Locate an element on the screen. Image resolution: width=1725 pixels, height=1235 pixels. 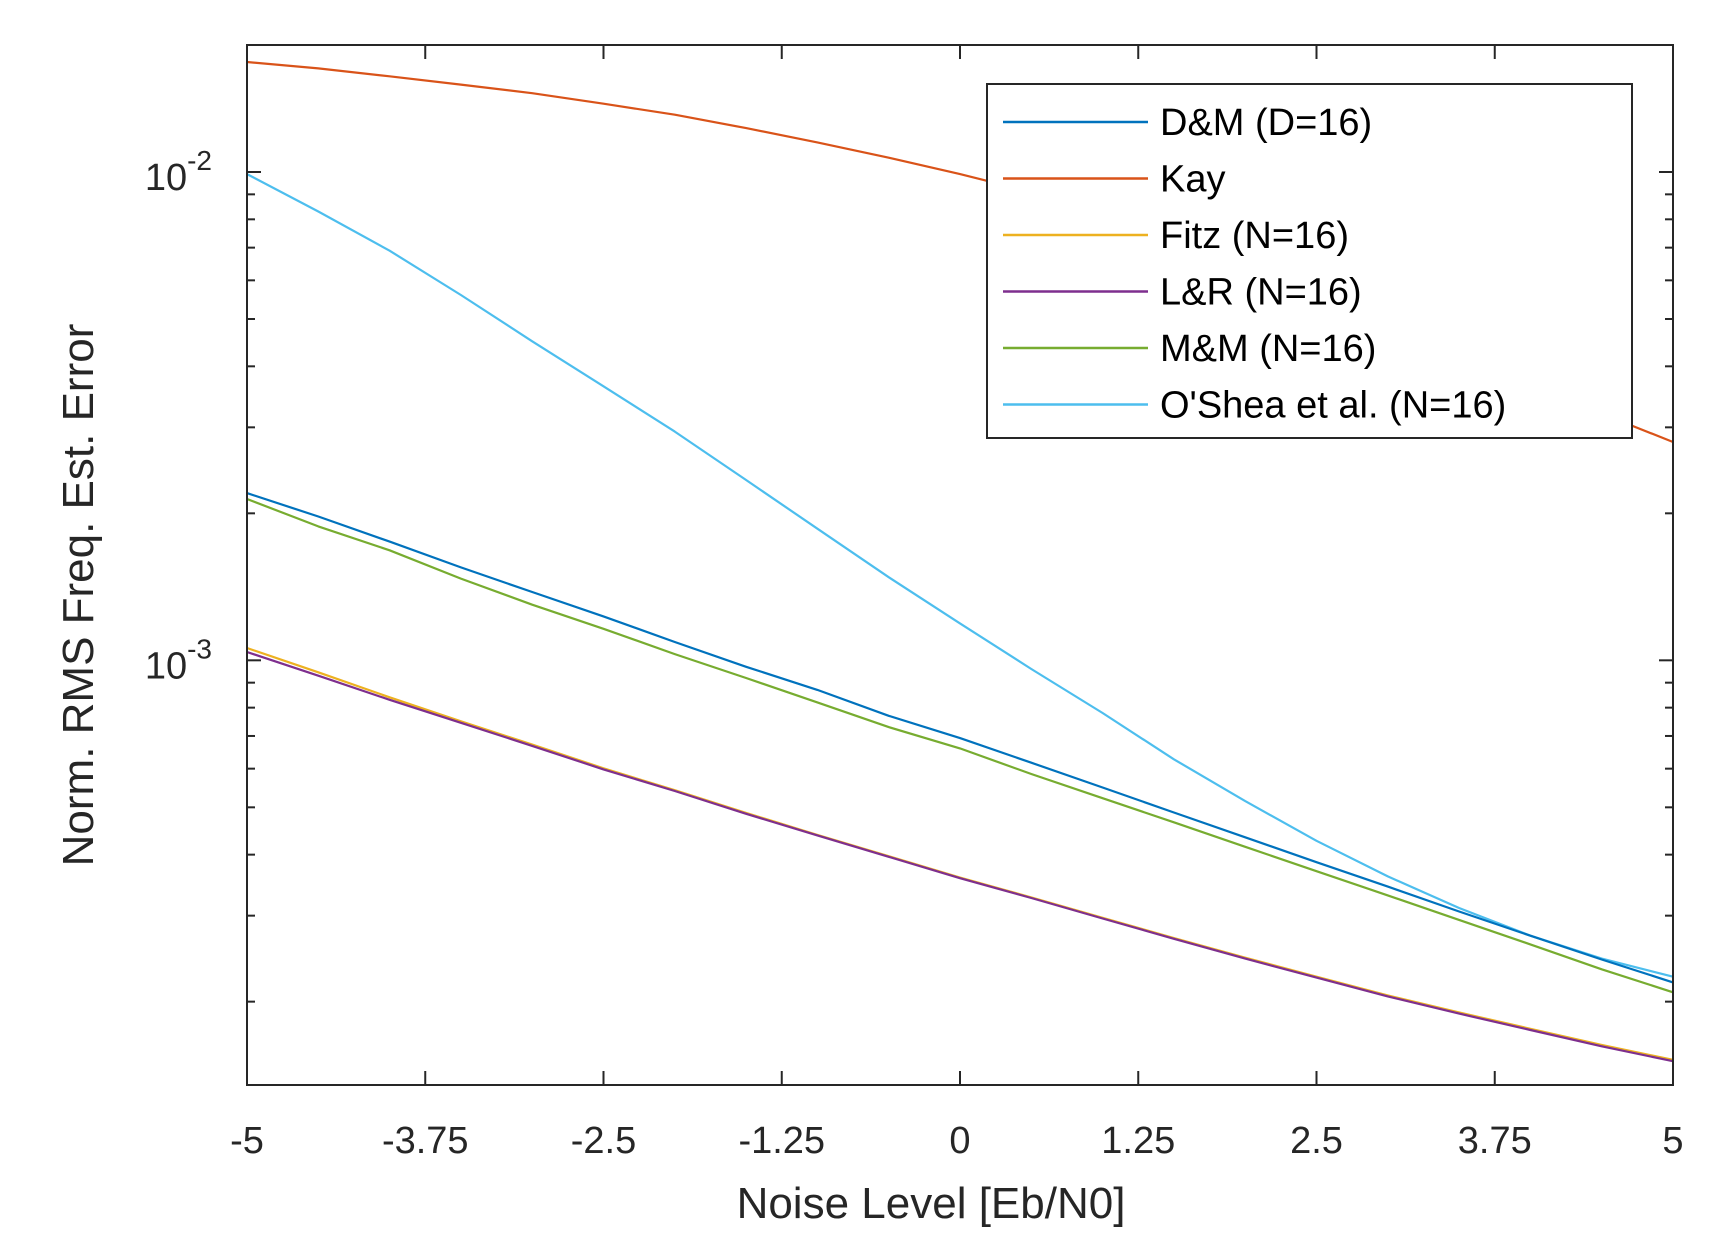
x-tick-label: -3.75 is located at coordinates (425, 1141).